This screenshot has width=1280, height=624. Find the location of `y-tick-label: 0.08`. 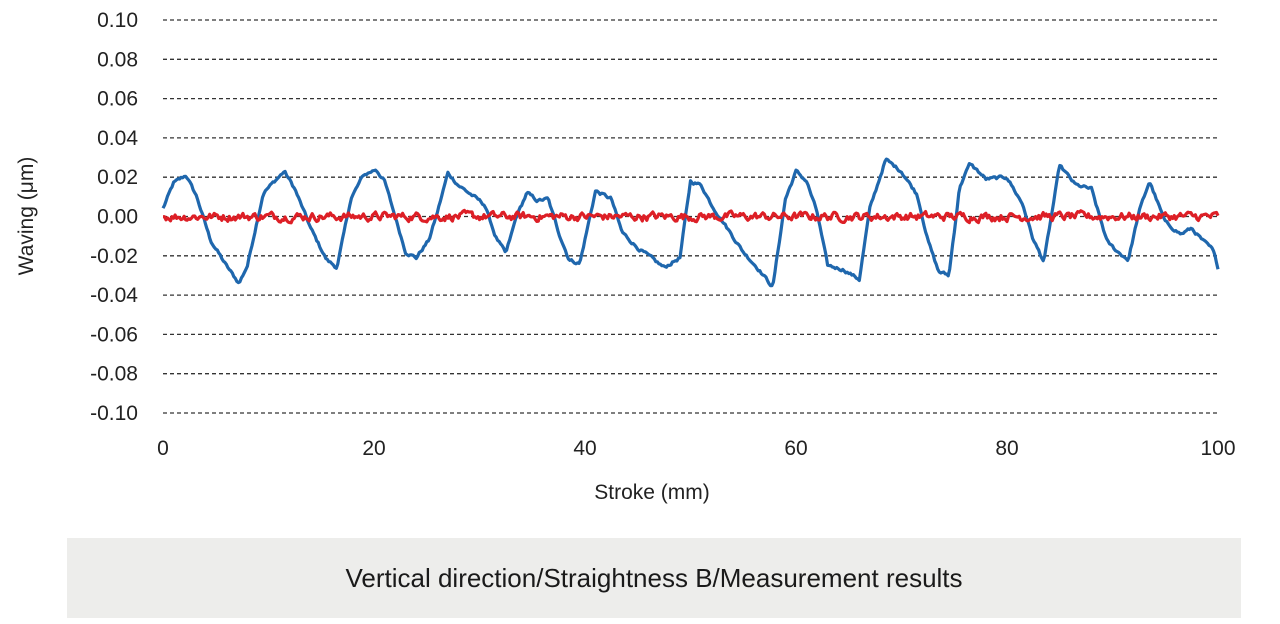

y-tick-label: 0.08 is located at coordinates (117, 59).